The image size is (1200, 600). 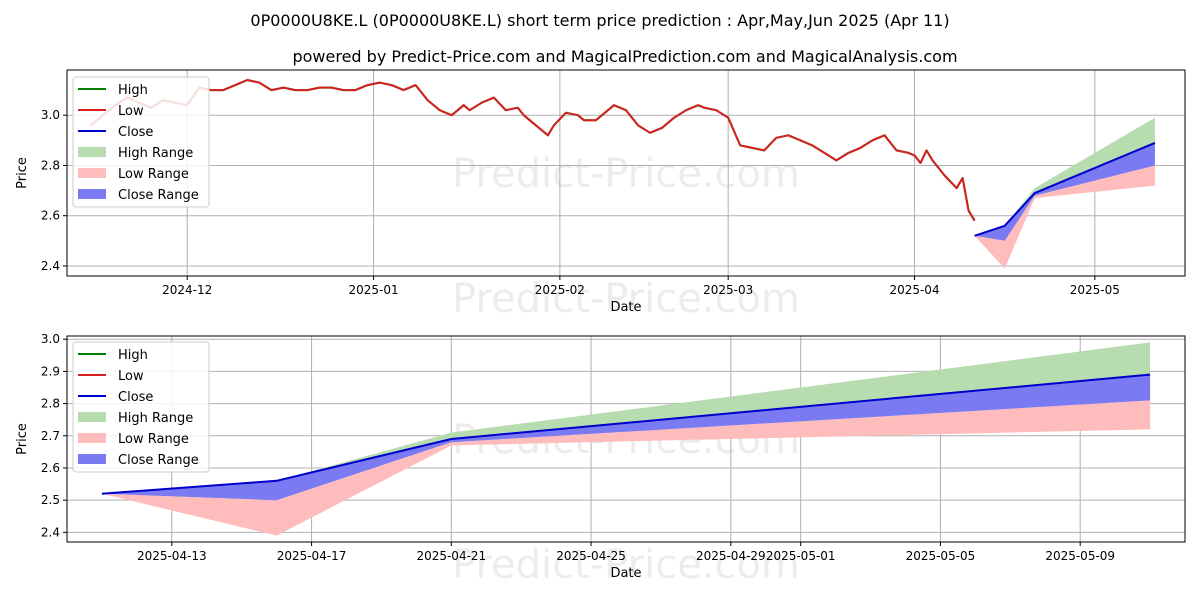 What do you see at coordinates (451, 556) in the screenshot?
I see `x-tick-label: 2025-04-21` at bounding box center [451, 556].